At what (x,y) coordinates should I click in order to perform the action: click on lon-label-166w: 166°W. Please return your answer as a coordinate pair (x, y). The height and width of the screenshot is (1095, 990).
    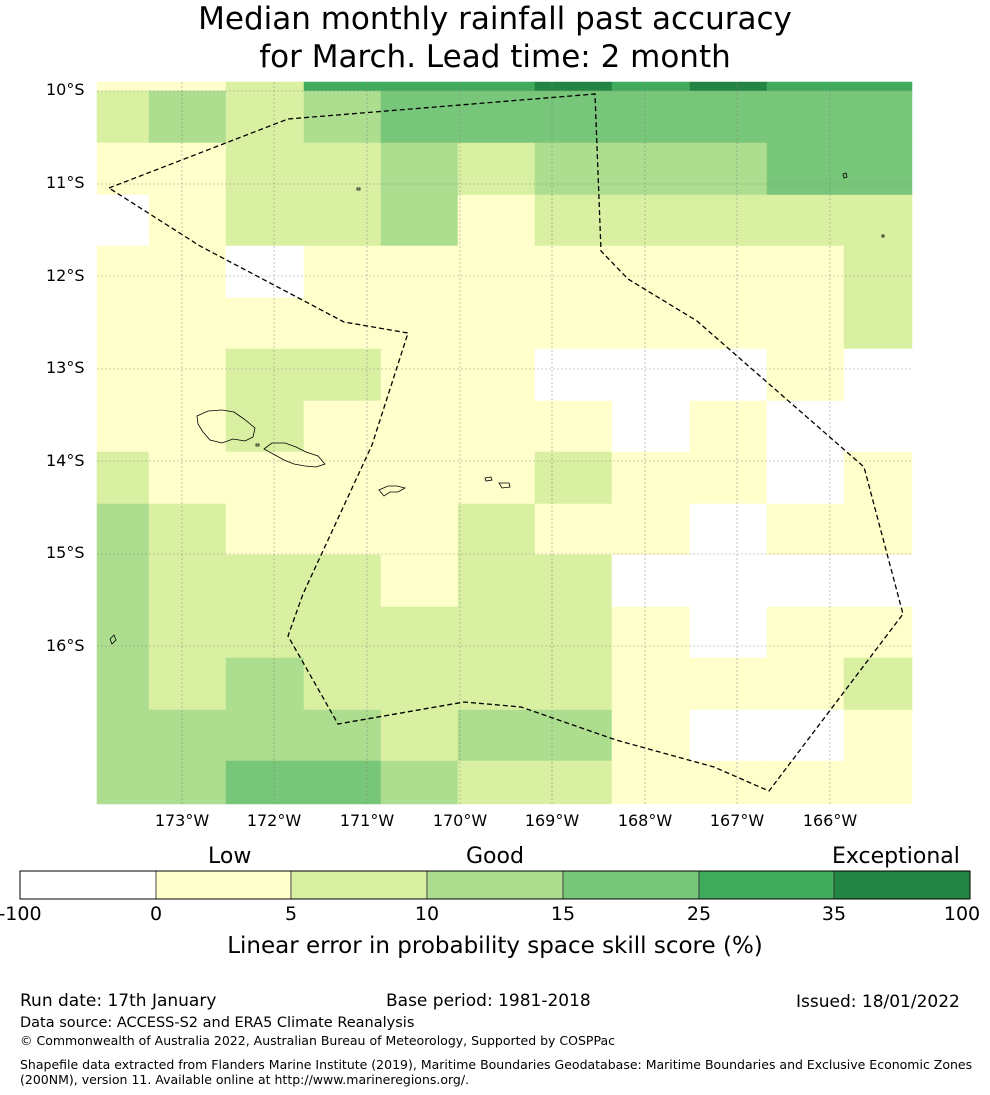
    Looking at the image, I should click on (830, 820).